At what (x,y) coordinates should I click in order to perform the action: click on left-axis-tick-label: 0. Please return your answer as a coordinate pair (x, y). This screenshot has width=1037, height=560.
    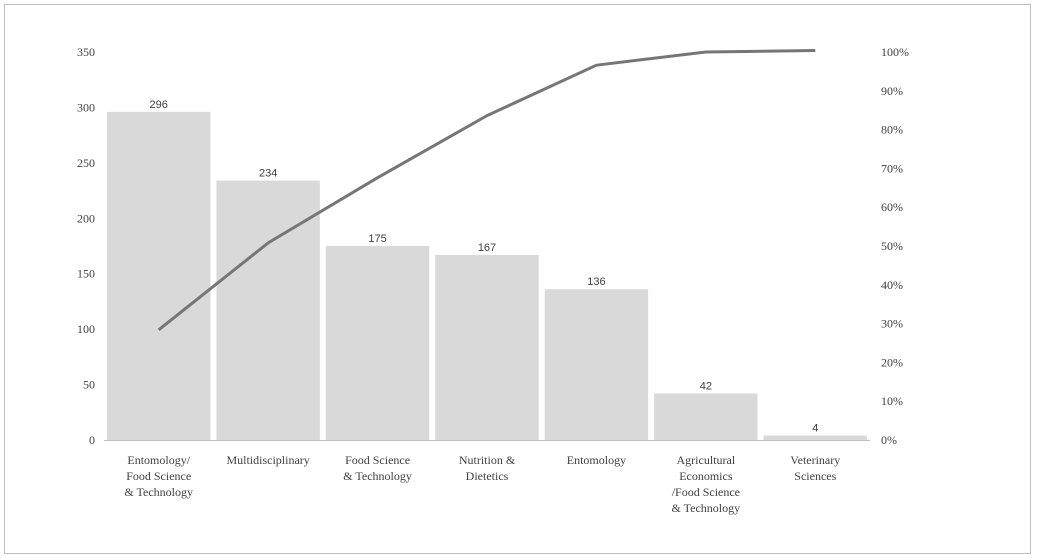
    Looking at the image, I should click on (92, 440).